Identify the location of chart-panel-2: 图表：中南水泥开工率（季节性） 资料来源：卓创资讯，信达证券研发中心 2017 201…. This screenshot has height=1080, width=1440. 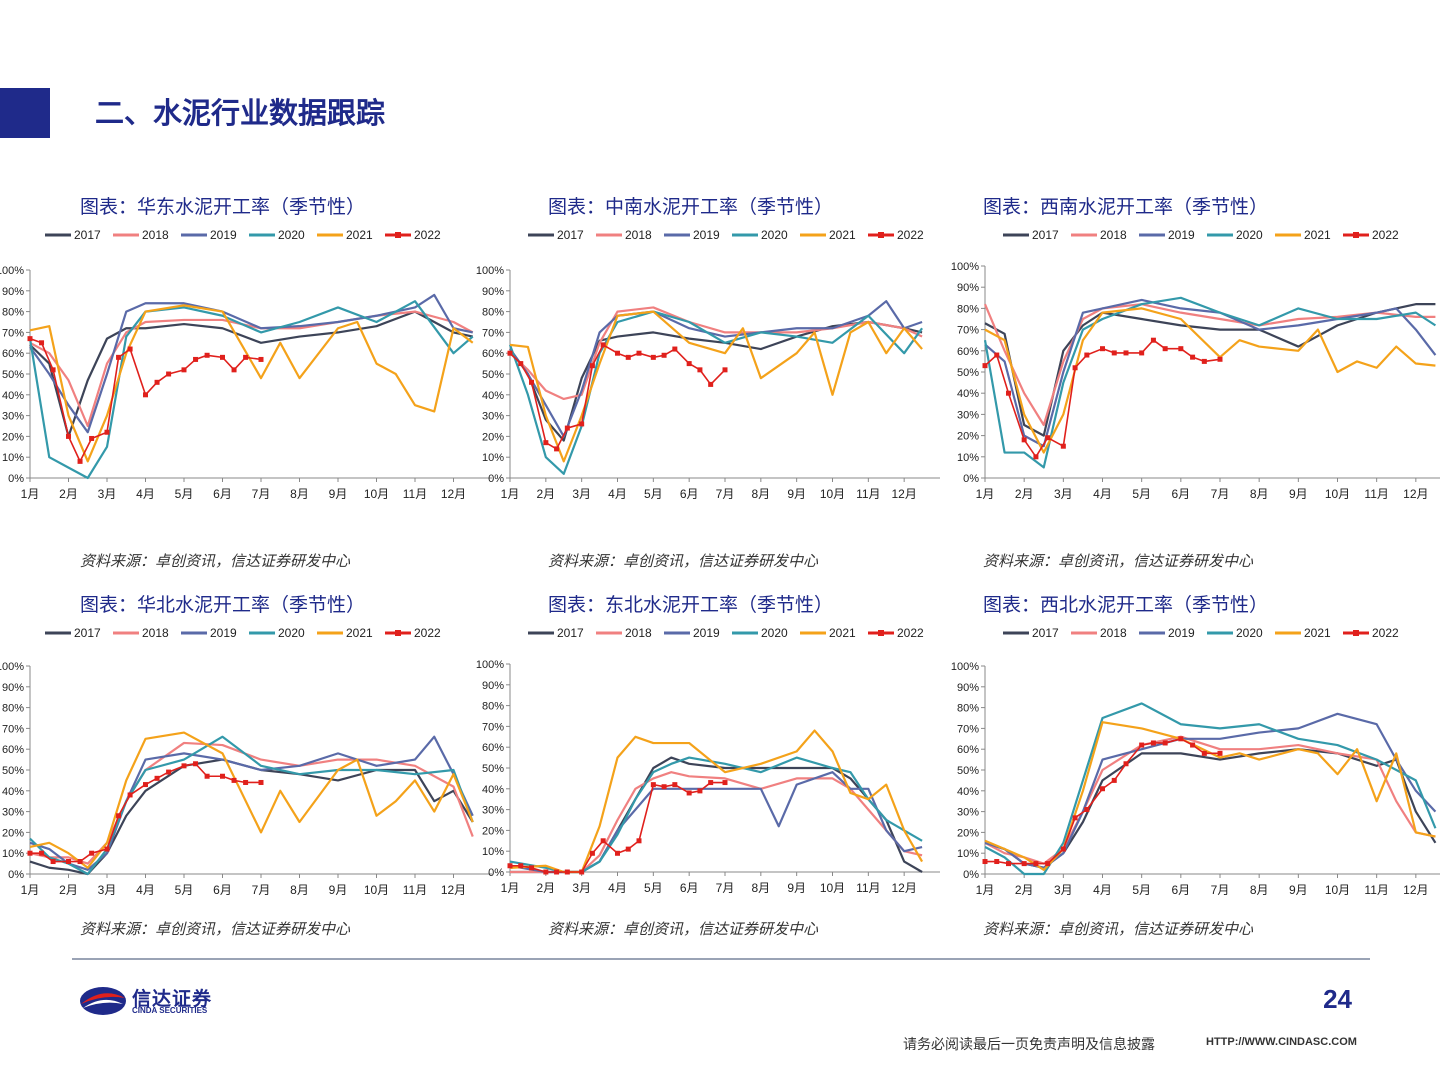
(747, 382).